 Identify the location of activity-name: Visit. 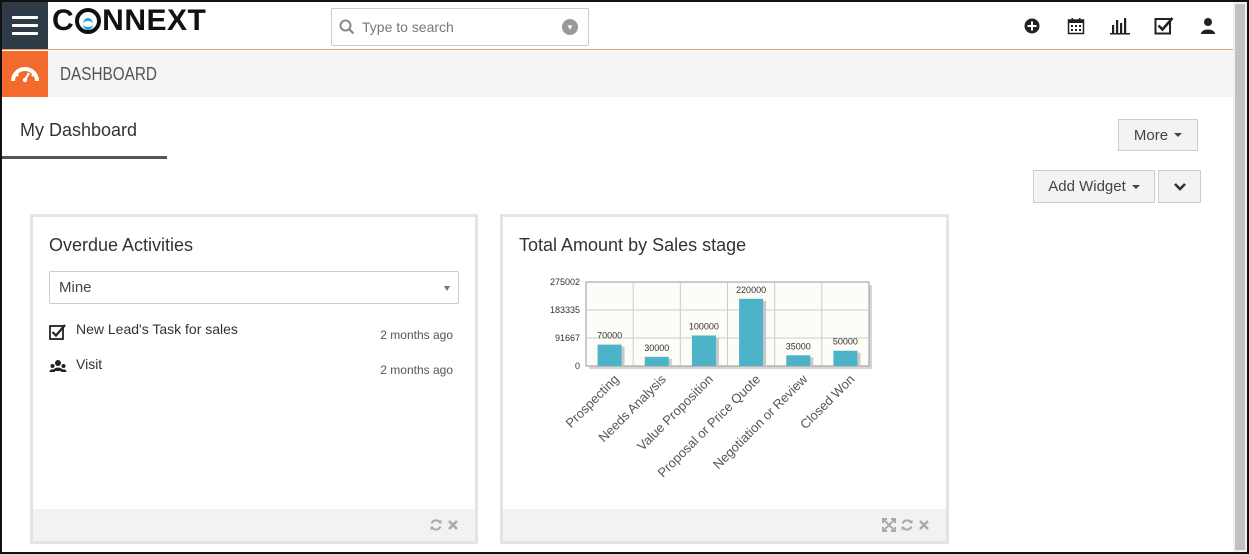
(89, 364).